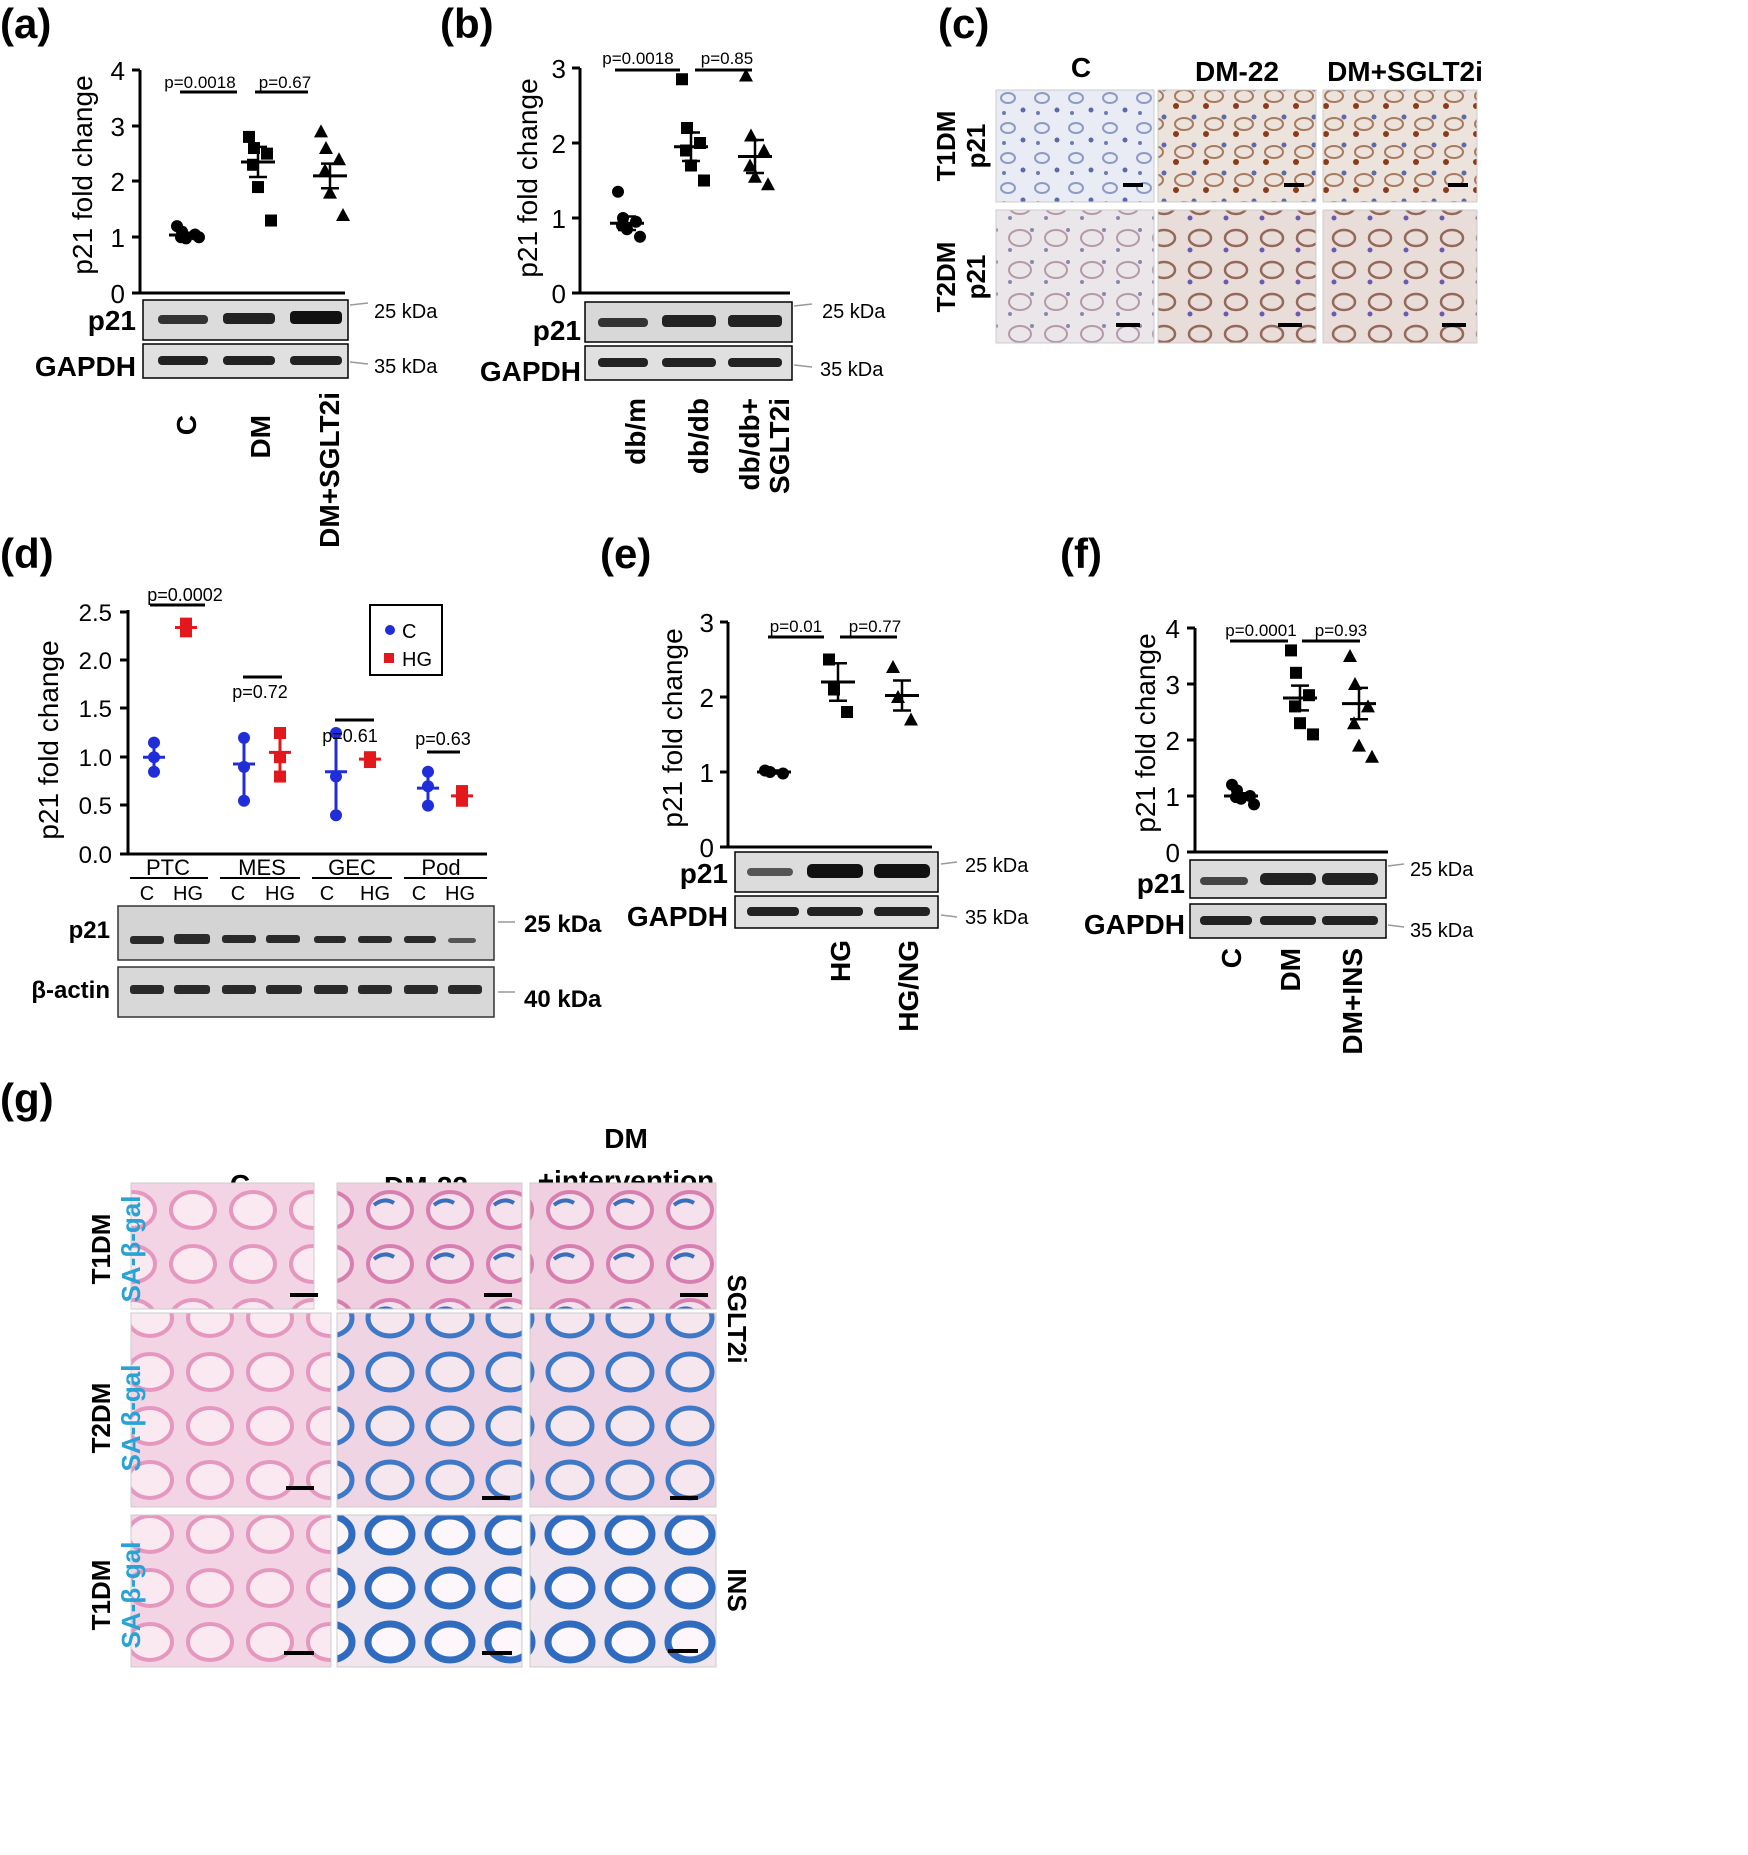 The width and height of the screenshot is (1748, 1855). I want to click on group-label: HG, so click(840, 961).